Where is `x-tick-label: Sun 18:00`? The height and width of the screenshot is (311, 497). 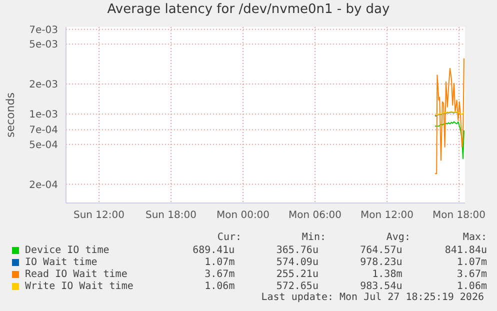 x-tick-label: Sun 18:00 is located at coordinates (171, 216).